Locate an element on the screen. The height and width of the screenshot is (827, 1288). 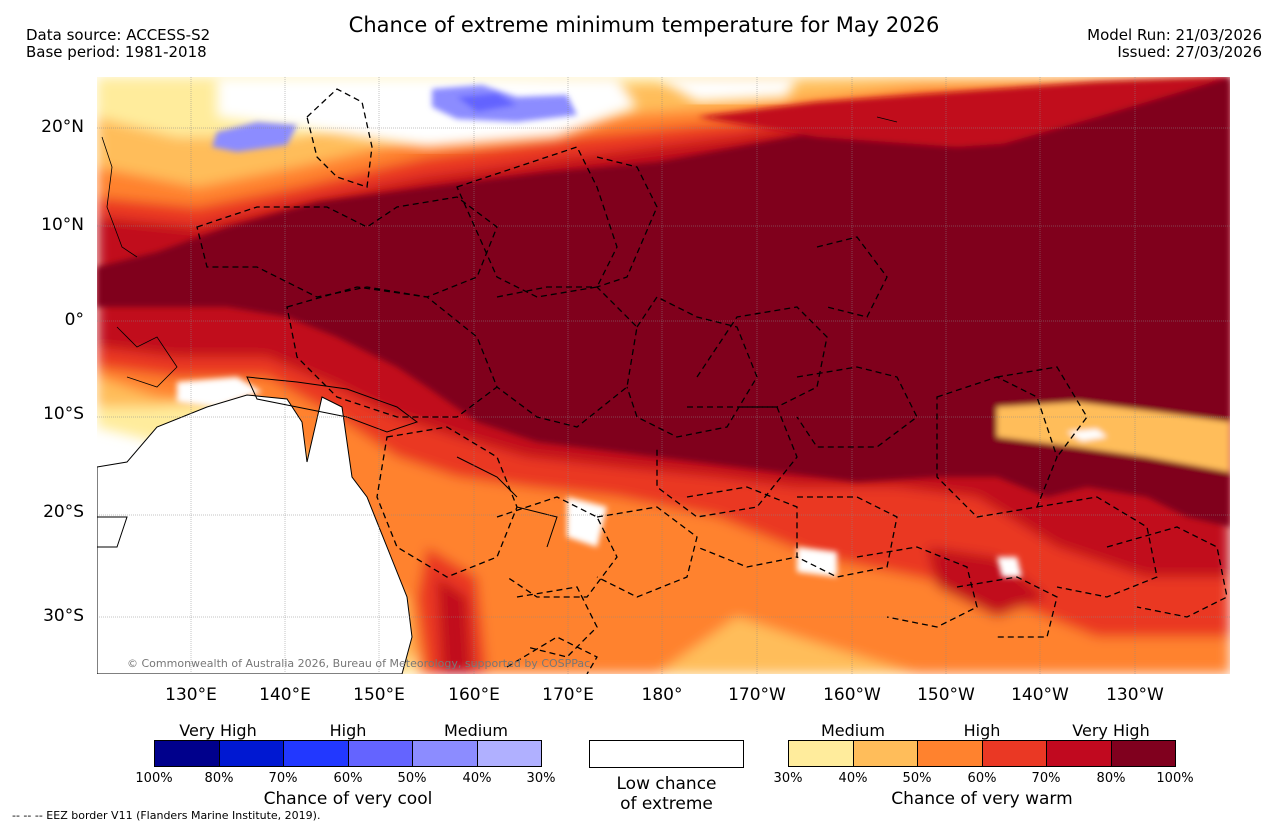
base-period: Base period: 1981-2018 is located at coordinates (116, 52).